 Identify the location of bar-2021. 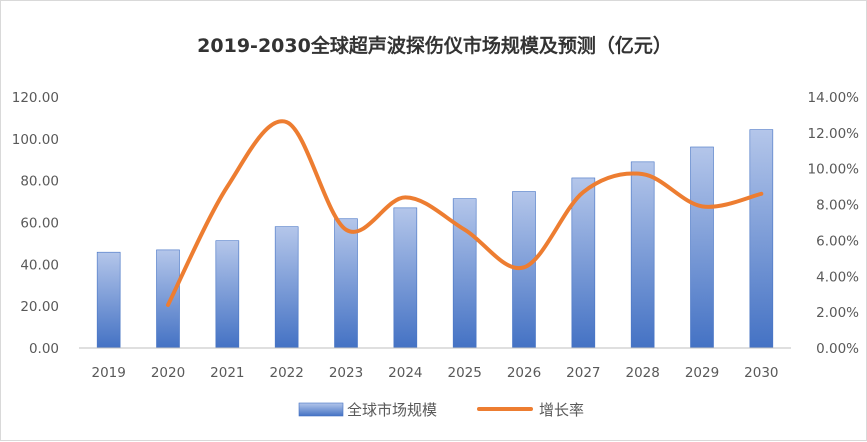
(227, 294).